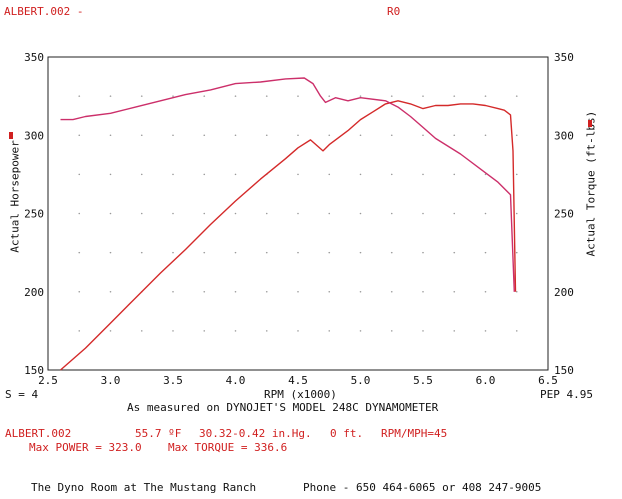  What do you see at coordinates (414, 433) in the screenshot?
I see `info-rpm-mph: RPM/MPH=45` at bounding box center [414, 433].